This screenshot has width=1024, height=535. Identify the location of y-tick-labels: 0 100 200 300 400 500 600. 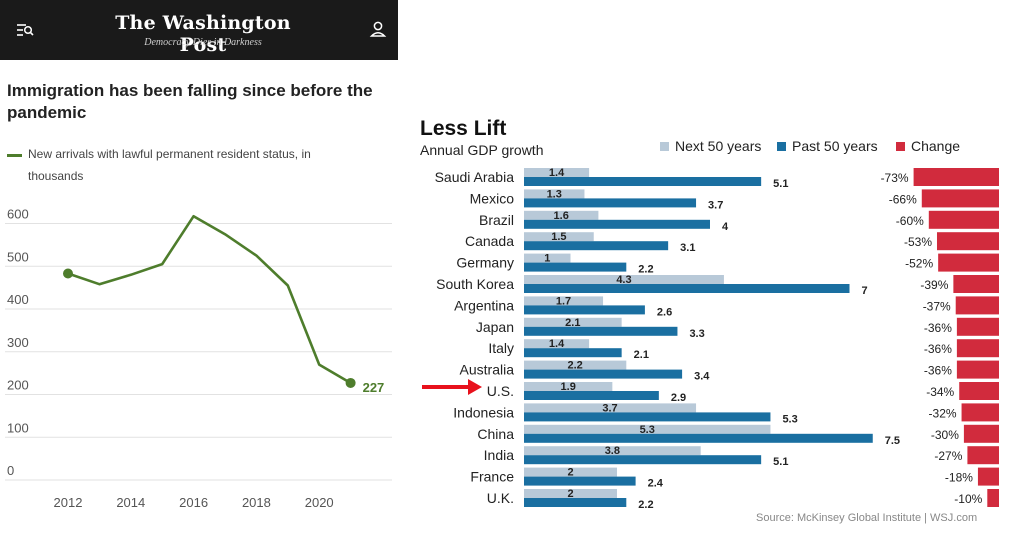
(18, 343).